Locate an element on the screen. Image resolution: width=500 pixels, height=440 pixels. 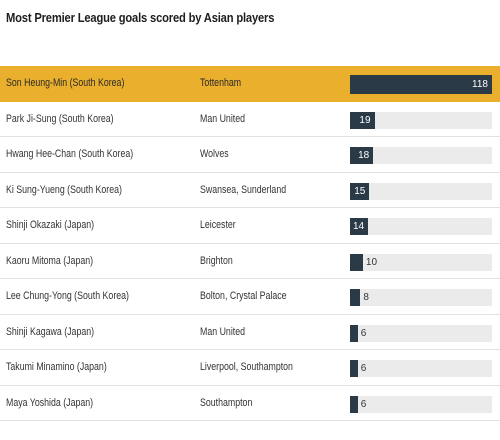
table-row: Hwang Hee-Chan (South Korea) Wolves 18 is located at coordinates (250, 155).